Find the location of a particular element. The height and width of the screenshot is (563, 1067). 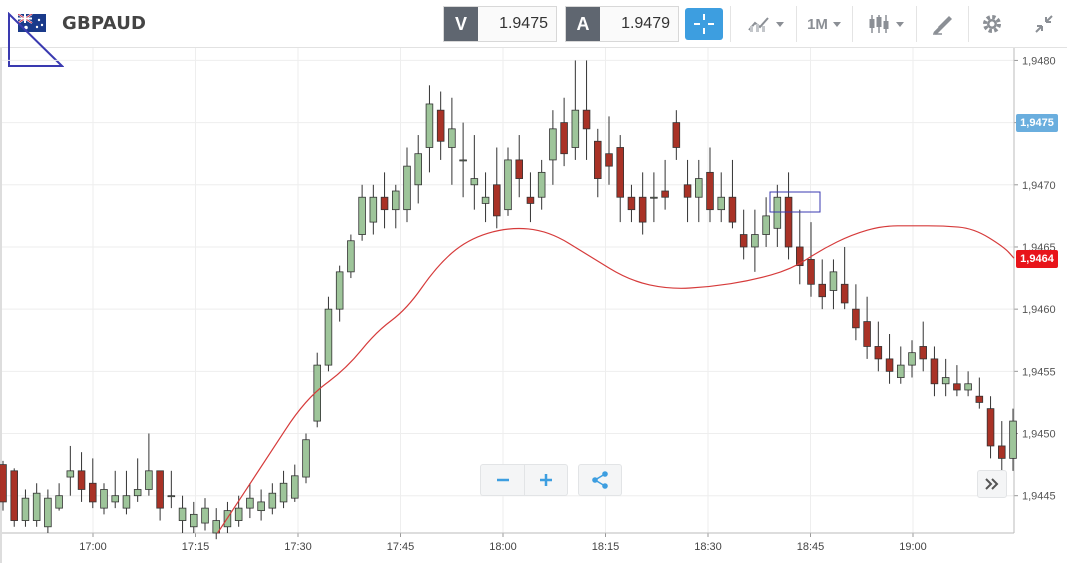

share-button is located at coordinates (600, 480).